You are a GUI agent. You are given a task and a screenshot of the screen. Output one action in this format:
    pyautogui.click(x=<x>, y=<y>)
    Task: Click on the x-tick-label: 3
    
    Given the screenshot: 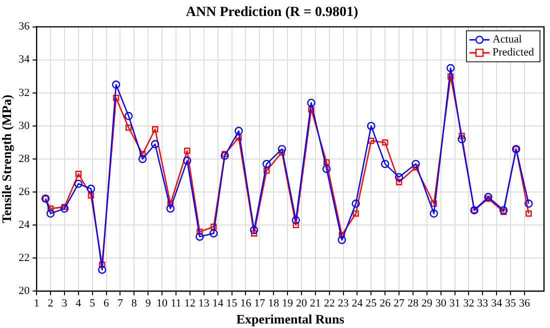 What is the action you would take?
    pyautogui.click(x=65, y=304)
    